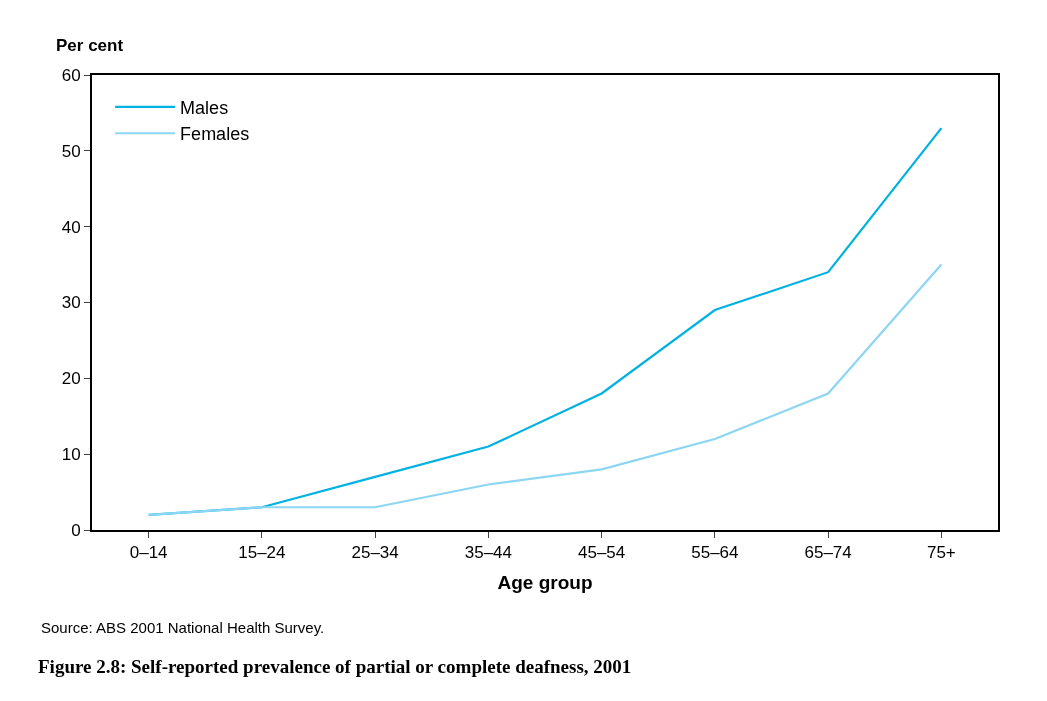  Describe the element at coordinates (545, 582) in the screenshot. I see `x-axis-title: Age group` at that location.